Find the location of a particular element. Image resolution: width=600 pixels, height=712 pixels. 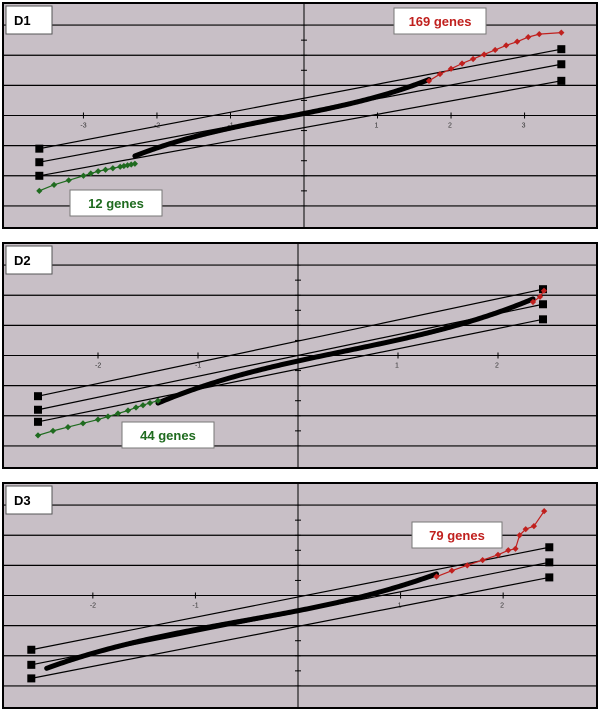

panel-label: D1 is located at coordinates (22, 20).